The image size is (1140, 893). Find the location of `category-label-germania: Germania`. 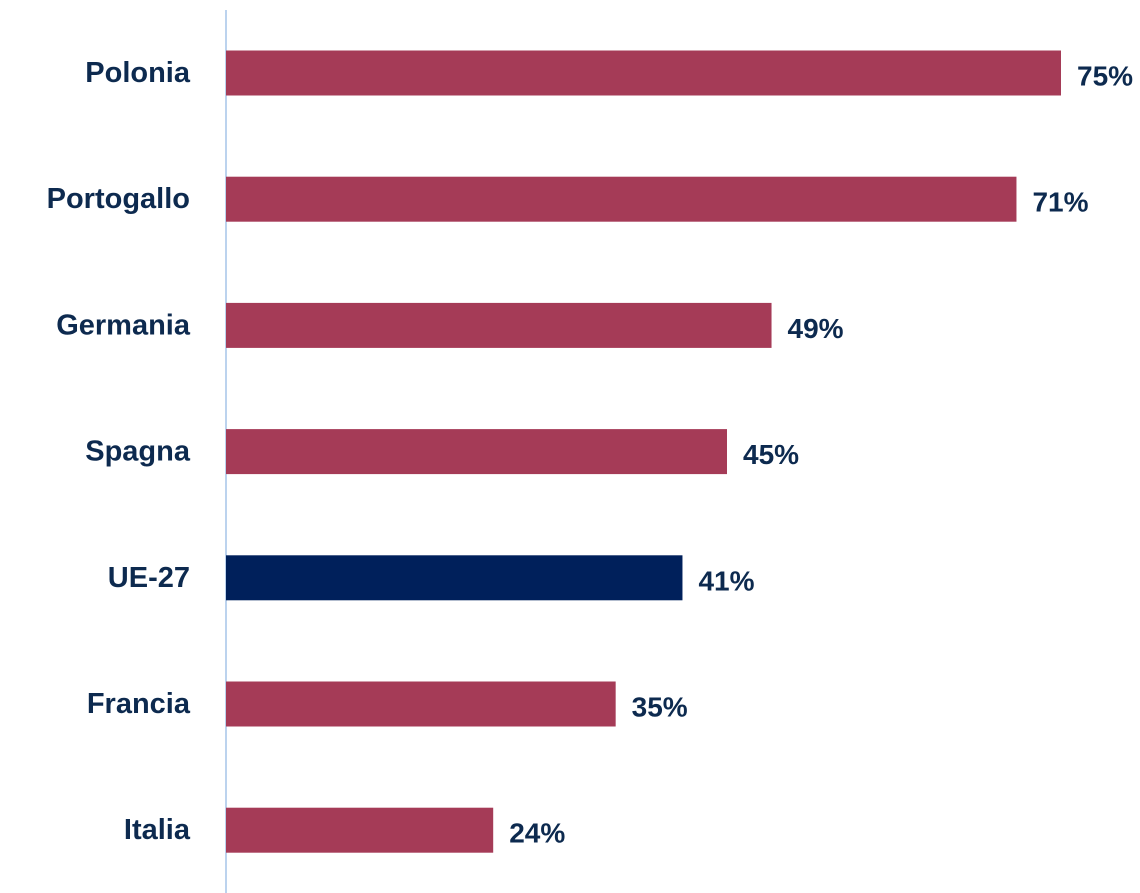

category-label-germania: Germania is located at coordinates (123, 325).